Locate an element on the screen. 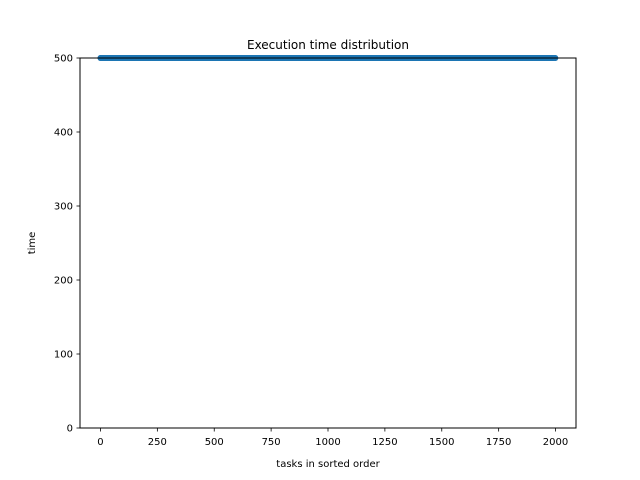 The image size is (640, 480). x-tick-label: 1250 is located at coordinates (384, 442).